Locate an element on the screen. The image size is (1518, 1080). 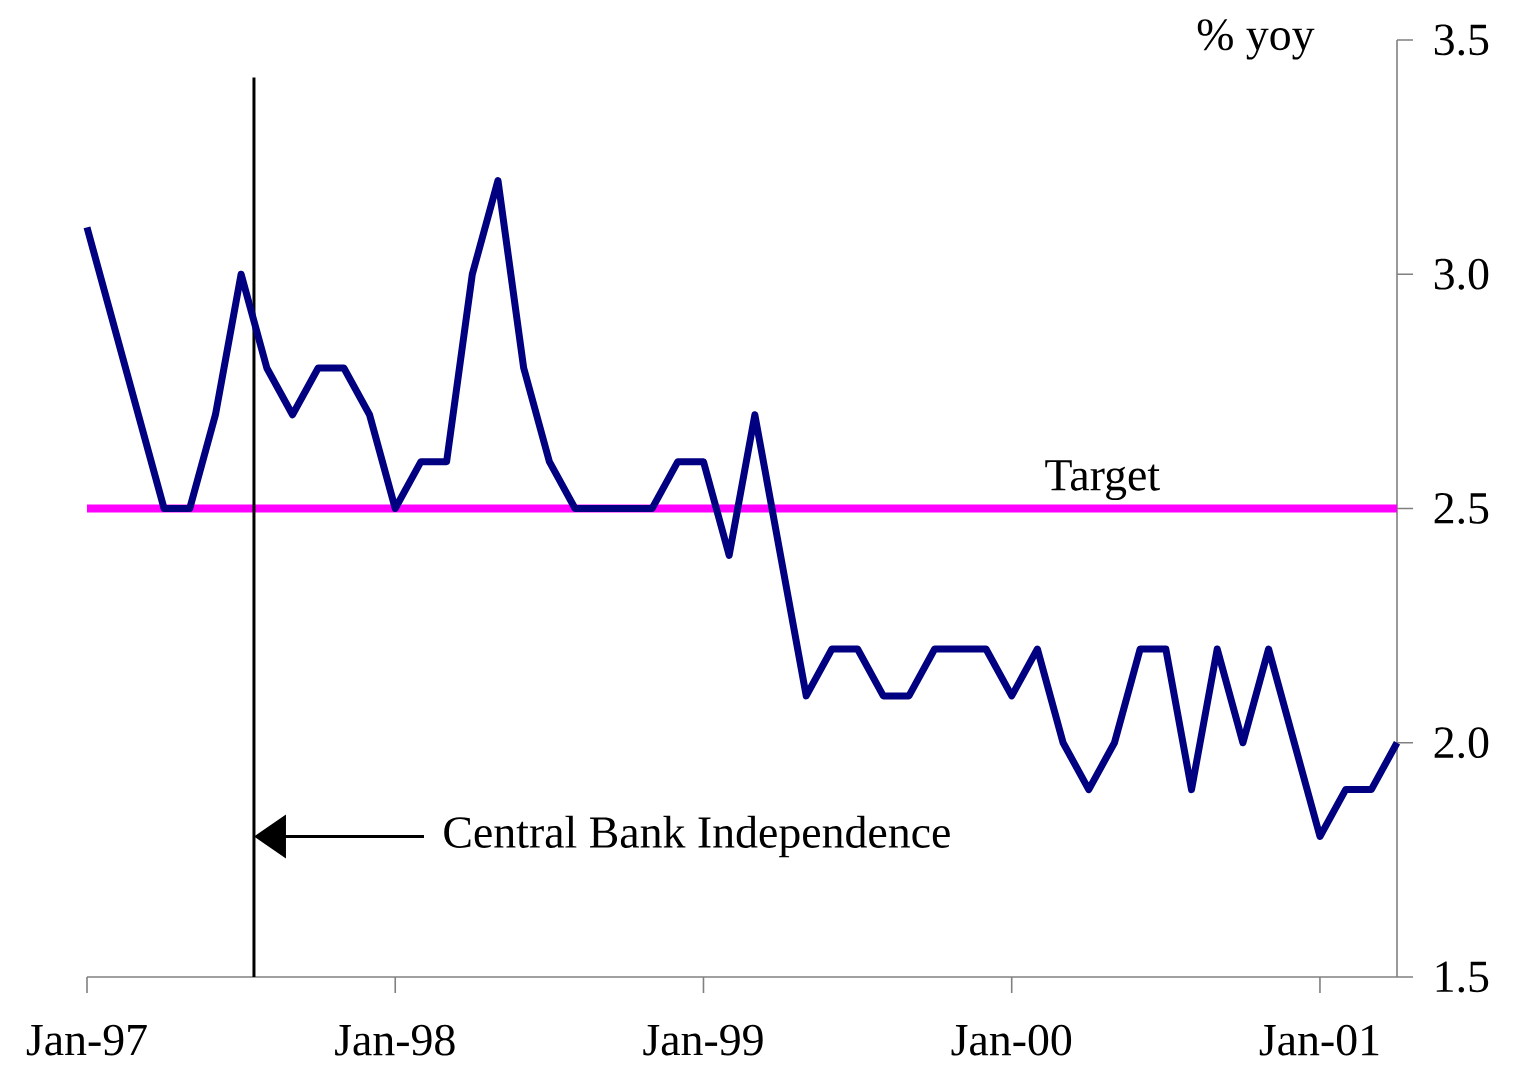
x-tick-label: Jan-97 is located at coordinates (86, 1040).